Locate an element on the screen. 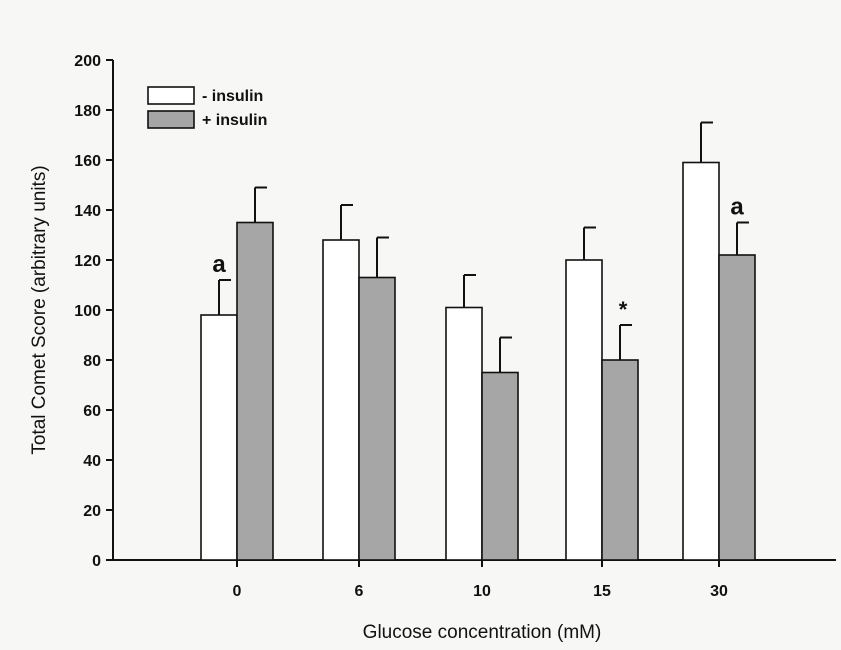 The width and height of the screenshot is (841, 650). y-tick-label: 180 is located at coordinates (87, 111).